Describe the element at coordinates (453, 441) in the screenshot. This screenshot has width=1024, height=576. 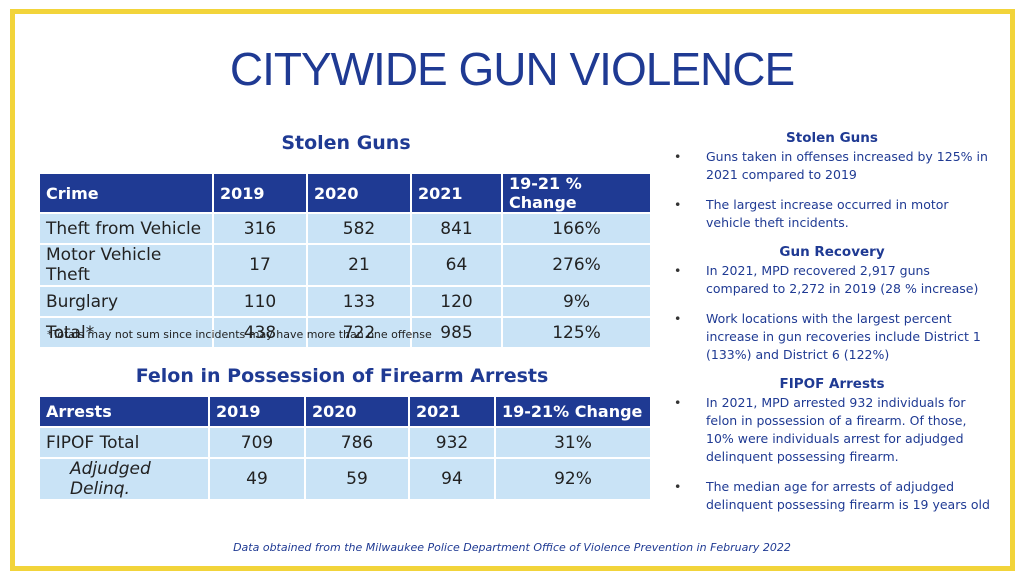
I see `table-cell: 932` at that location.